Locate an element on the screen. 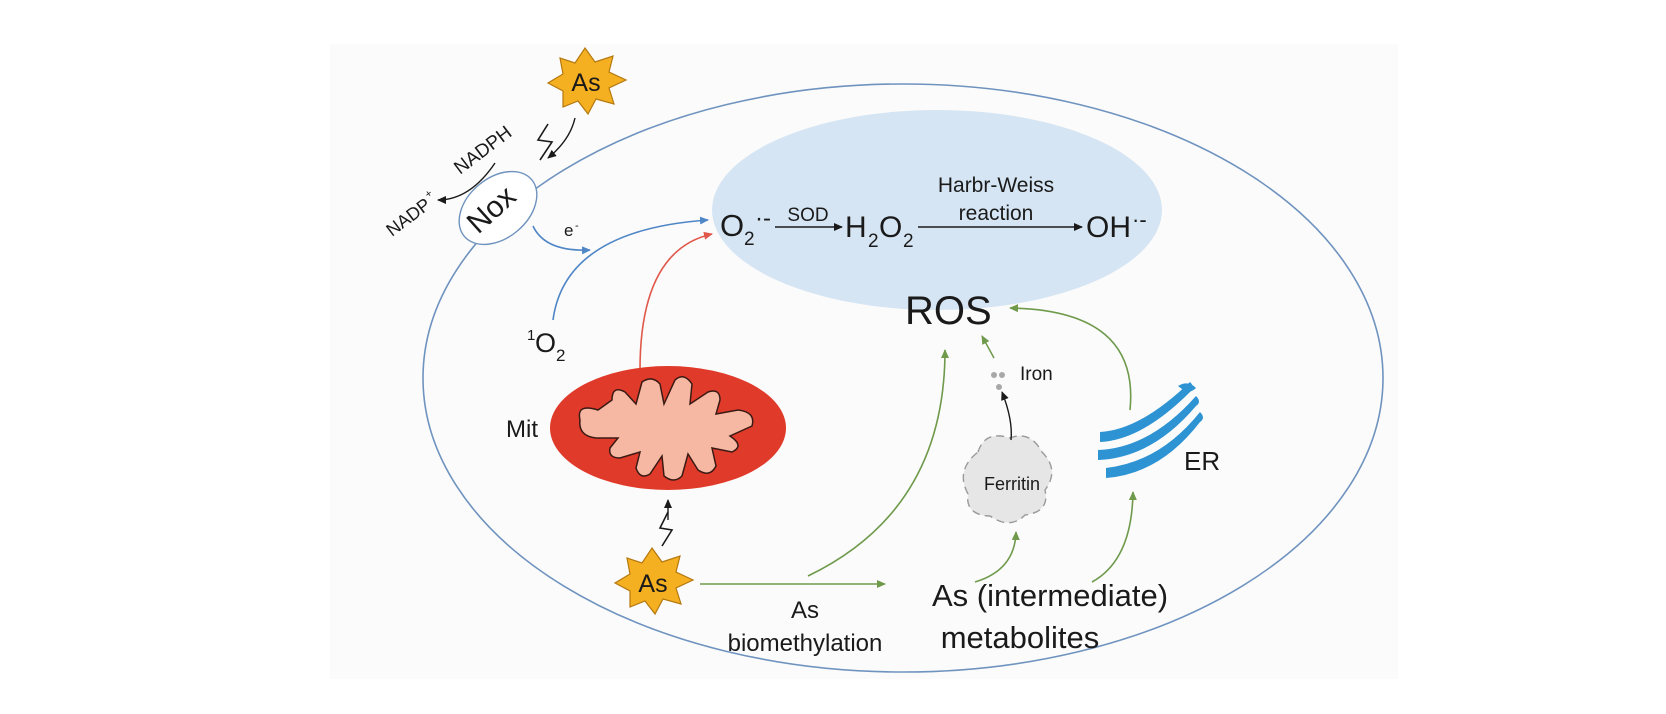  biomethylation-label-line2: biomethylation is located at coordinates (805, 643).